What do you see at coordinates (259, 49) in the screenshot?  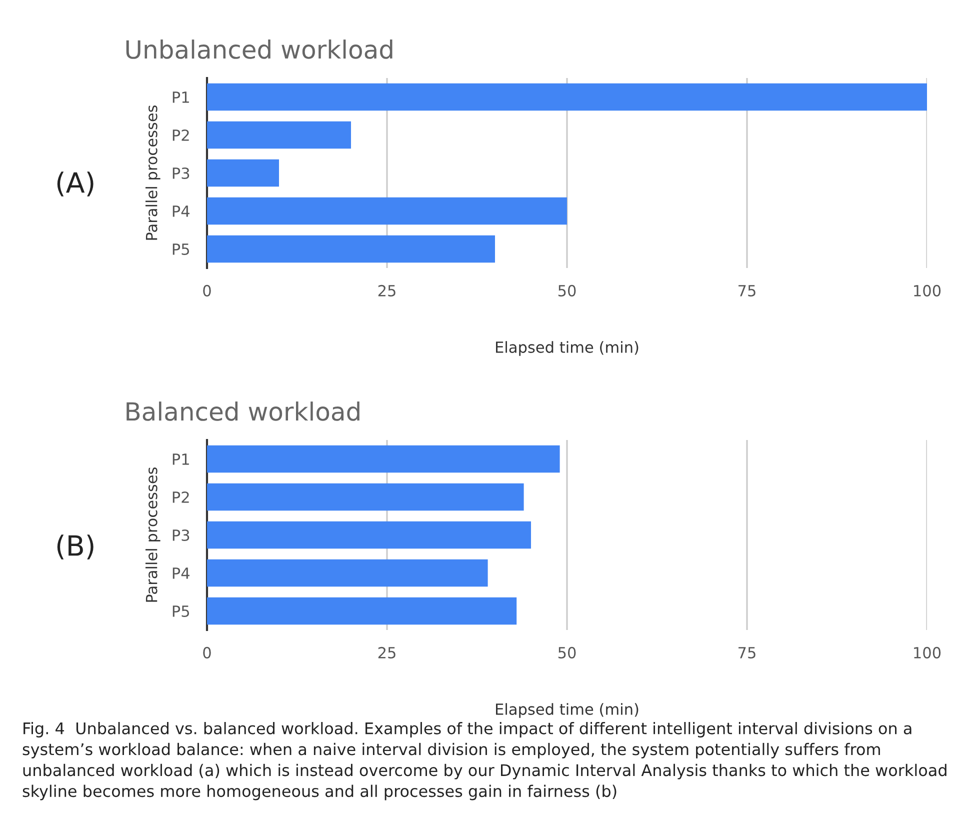 I see `chart-title: Unbalanced workload` at bounding box center [259, 49].